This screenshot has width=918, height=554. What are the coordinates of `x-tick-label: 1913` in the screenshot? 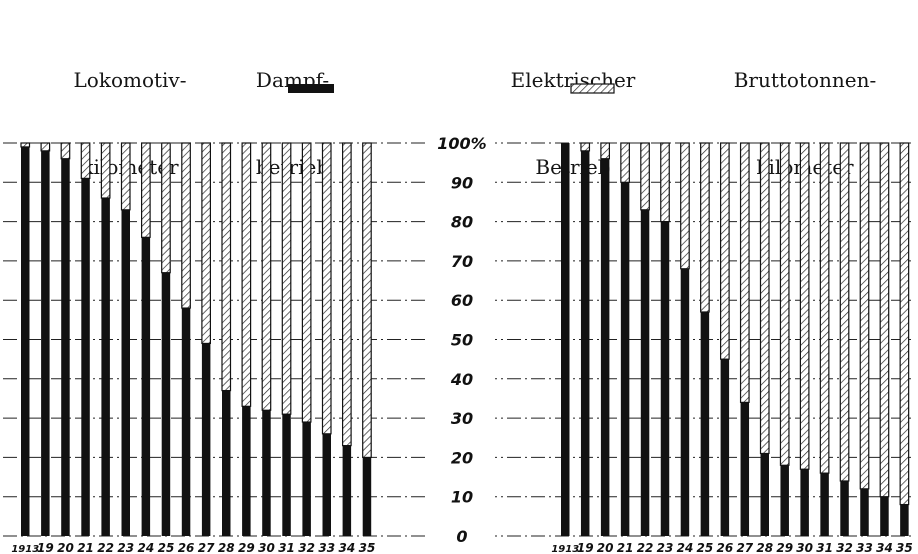 It's located at (25, 549).